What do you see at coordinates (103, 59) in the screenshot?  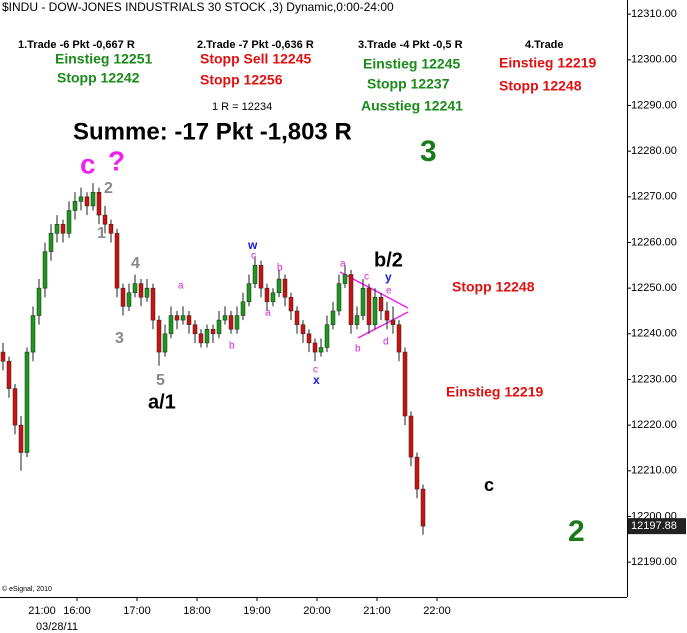 I see `annotation: Einstieg 12251` at bounding box center [103, 59].